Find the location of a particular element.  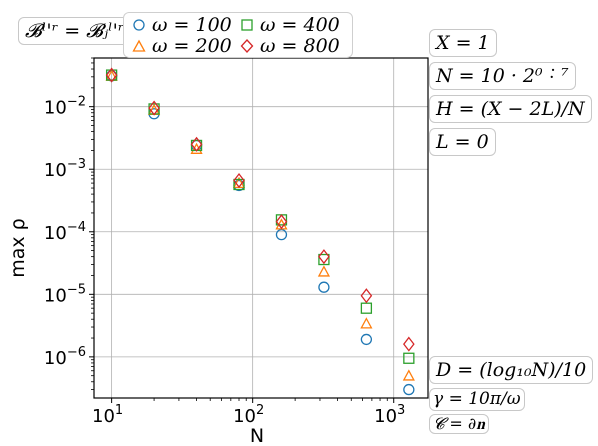

x-tick-label: 10³ is located at coordinates (389, 415).